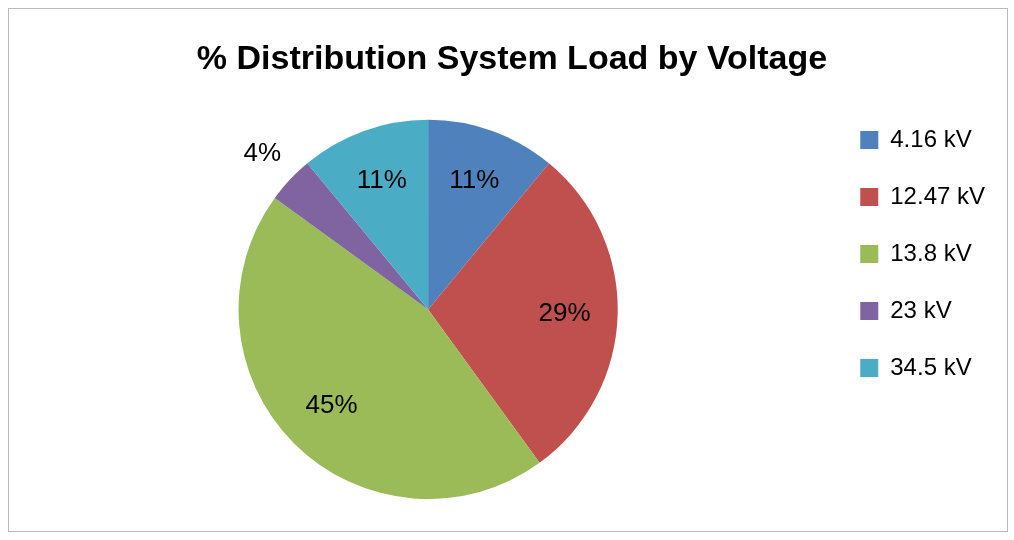 This screenshot has height=540, width=1014. Describe the element at coordinates (931, 138) in the screenshot. I see `legend-label: 4.16 kV` at that location.